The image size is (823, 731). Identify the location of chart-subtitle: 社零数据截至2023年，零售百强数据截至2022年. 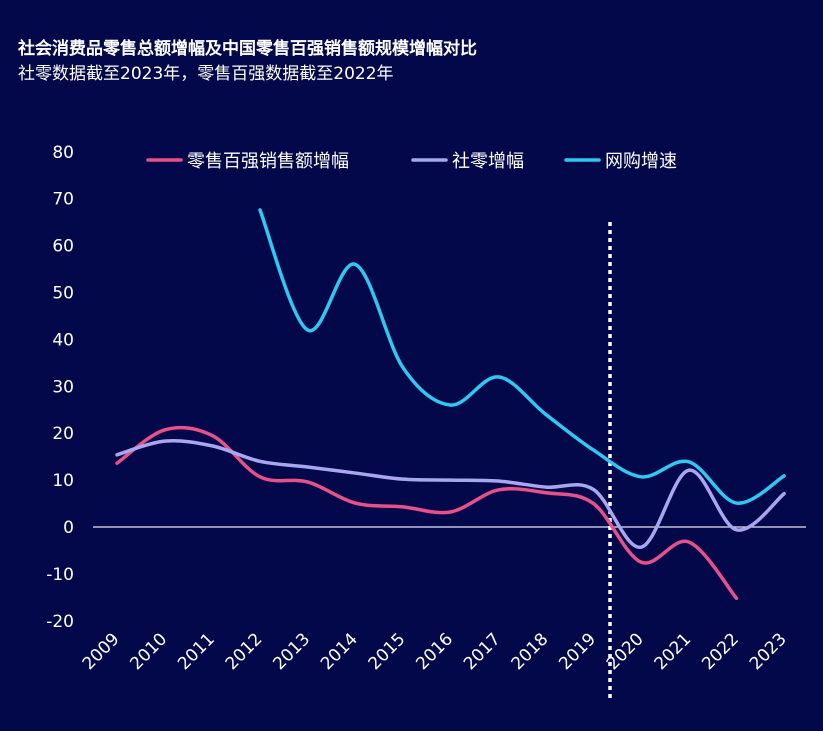
(206, 74).